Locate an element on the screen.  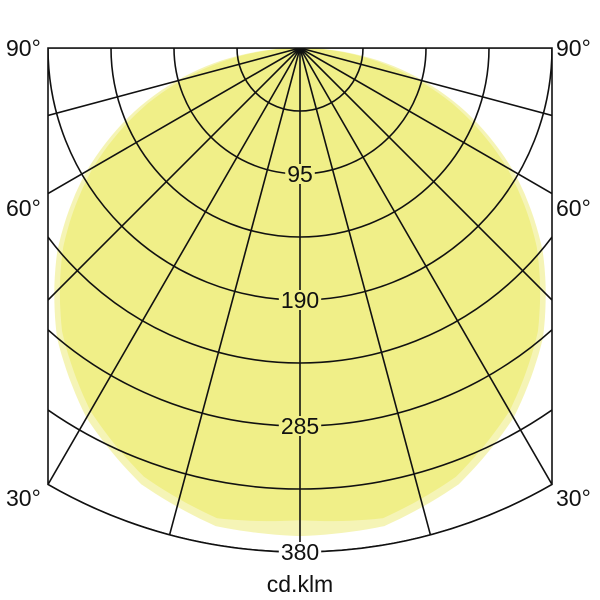
angle-label-right-90: 90° is located at coordinates (573, 48).